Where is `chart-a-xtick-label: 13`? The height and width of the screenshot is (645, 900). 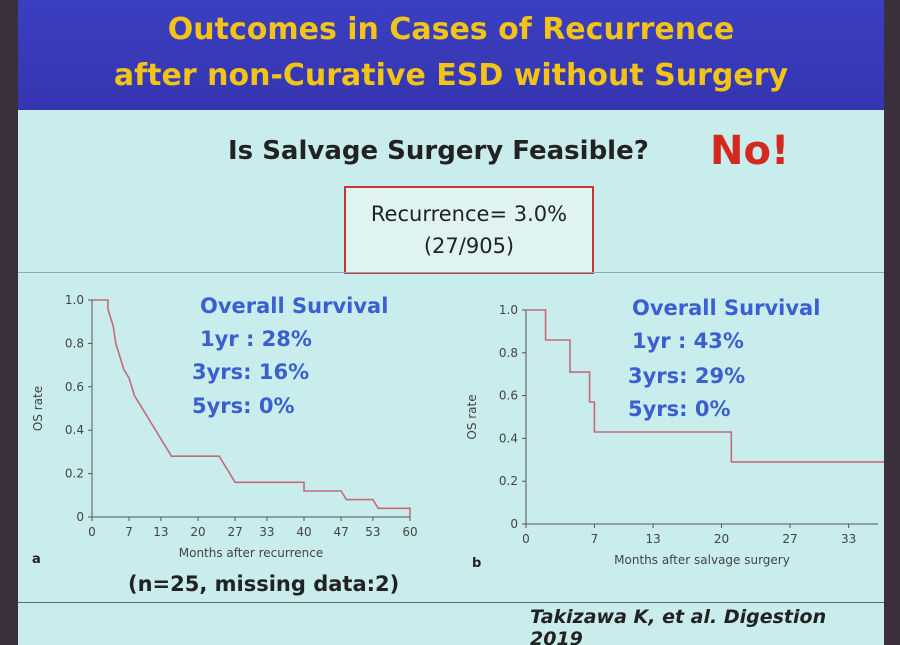
chart-a-xtick-label: 13 is located at coordinates (160, 532).